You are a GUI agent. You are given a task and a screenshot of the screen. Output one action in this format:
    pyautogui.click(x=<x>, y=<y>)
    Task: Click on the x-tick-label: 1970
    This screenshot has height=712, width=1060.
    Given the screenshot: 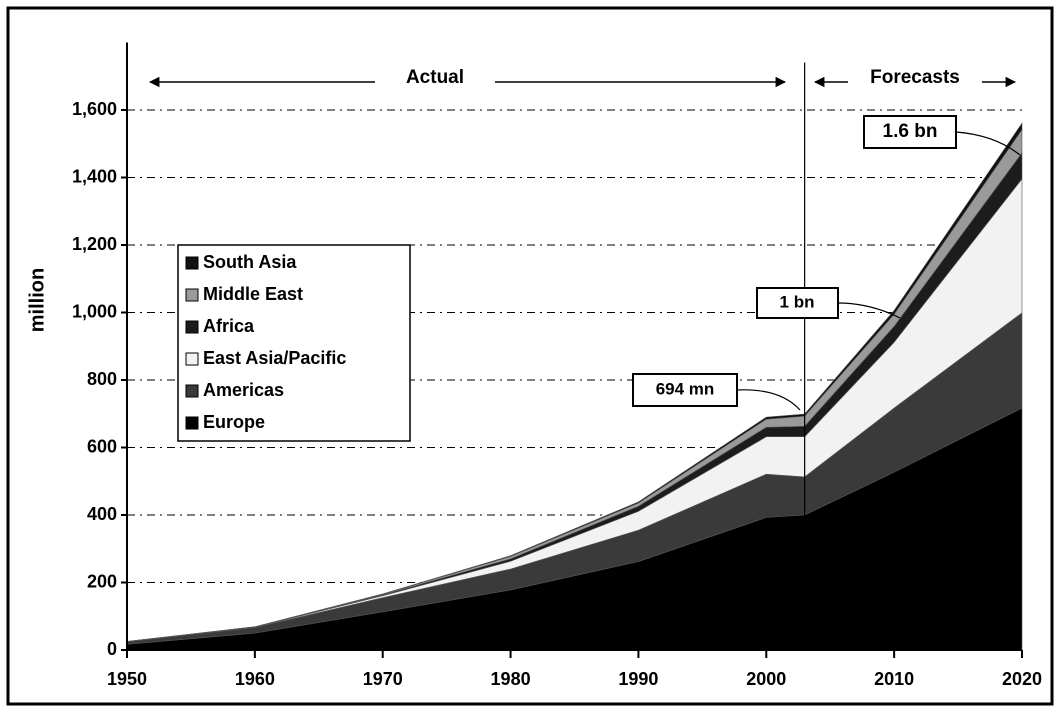 What is the action you would take?
    pyautogui.click(x=383, y=679)
    